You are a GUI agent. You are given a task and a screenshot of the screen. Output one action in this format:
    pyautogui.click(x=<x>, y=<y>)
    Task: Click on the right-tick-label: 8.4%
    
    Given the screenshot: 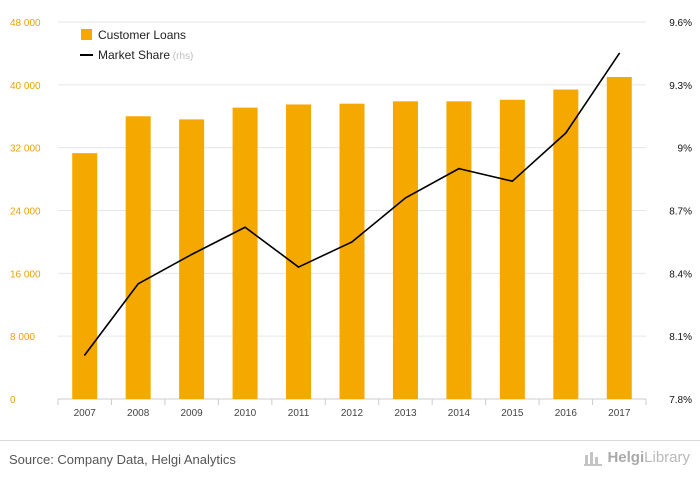 What is the action you would take?
    pyautogui.click(x=680, y=274)
    